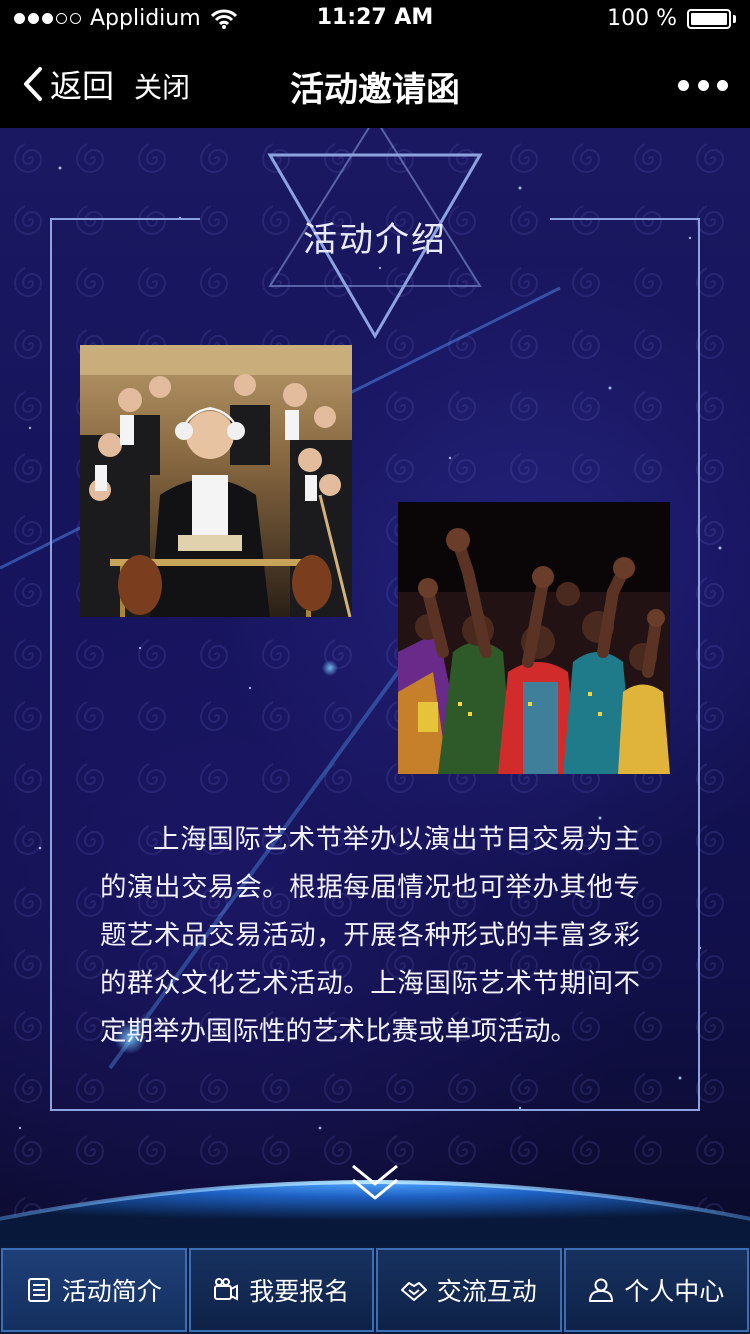 This screenshot has width=750, height=1334. I want to click on tab-register: 我要报名, so click(281, 1290).